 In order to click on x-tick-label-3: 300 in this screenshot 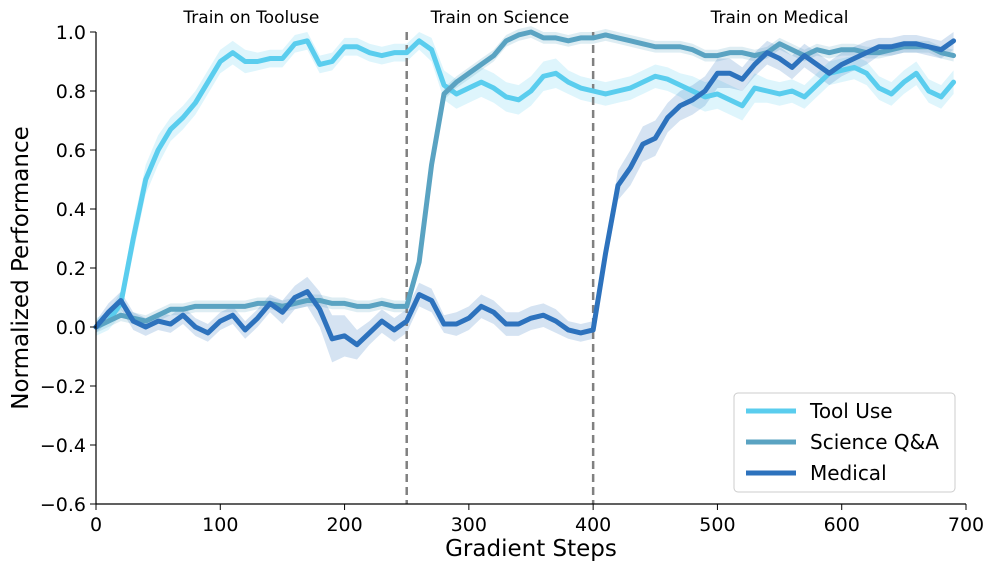, I will do `click(469, 525)`.